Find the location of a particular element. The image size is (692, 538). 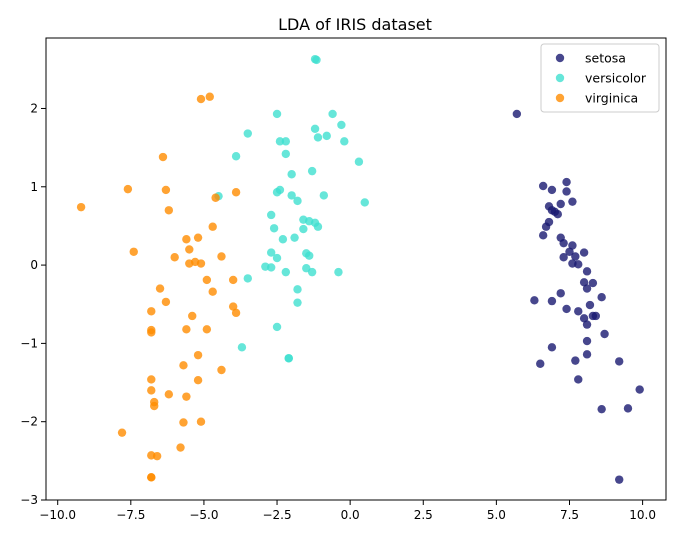

x-tick-label: −2.5 is located at coordinates (276, 515).